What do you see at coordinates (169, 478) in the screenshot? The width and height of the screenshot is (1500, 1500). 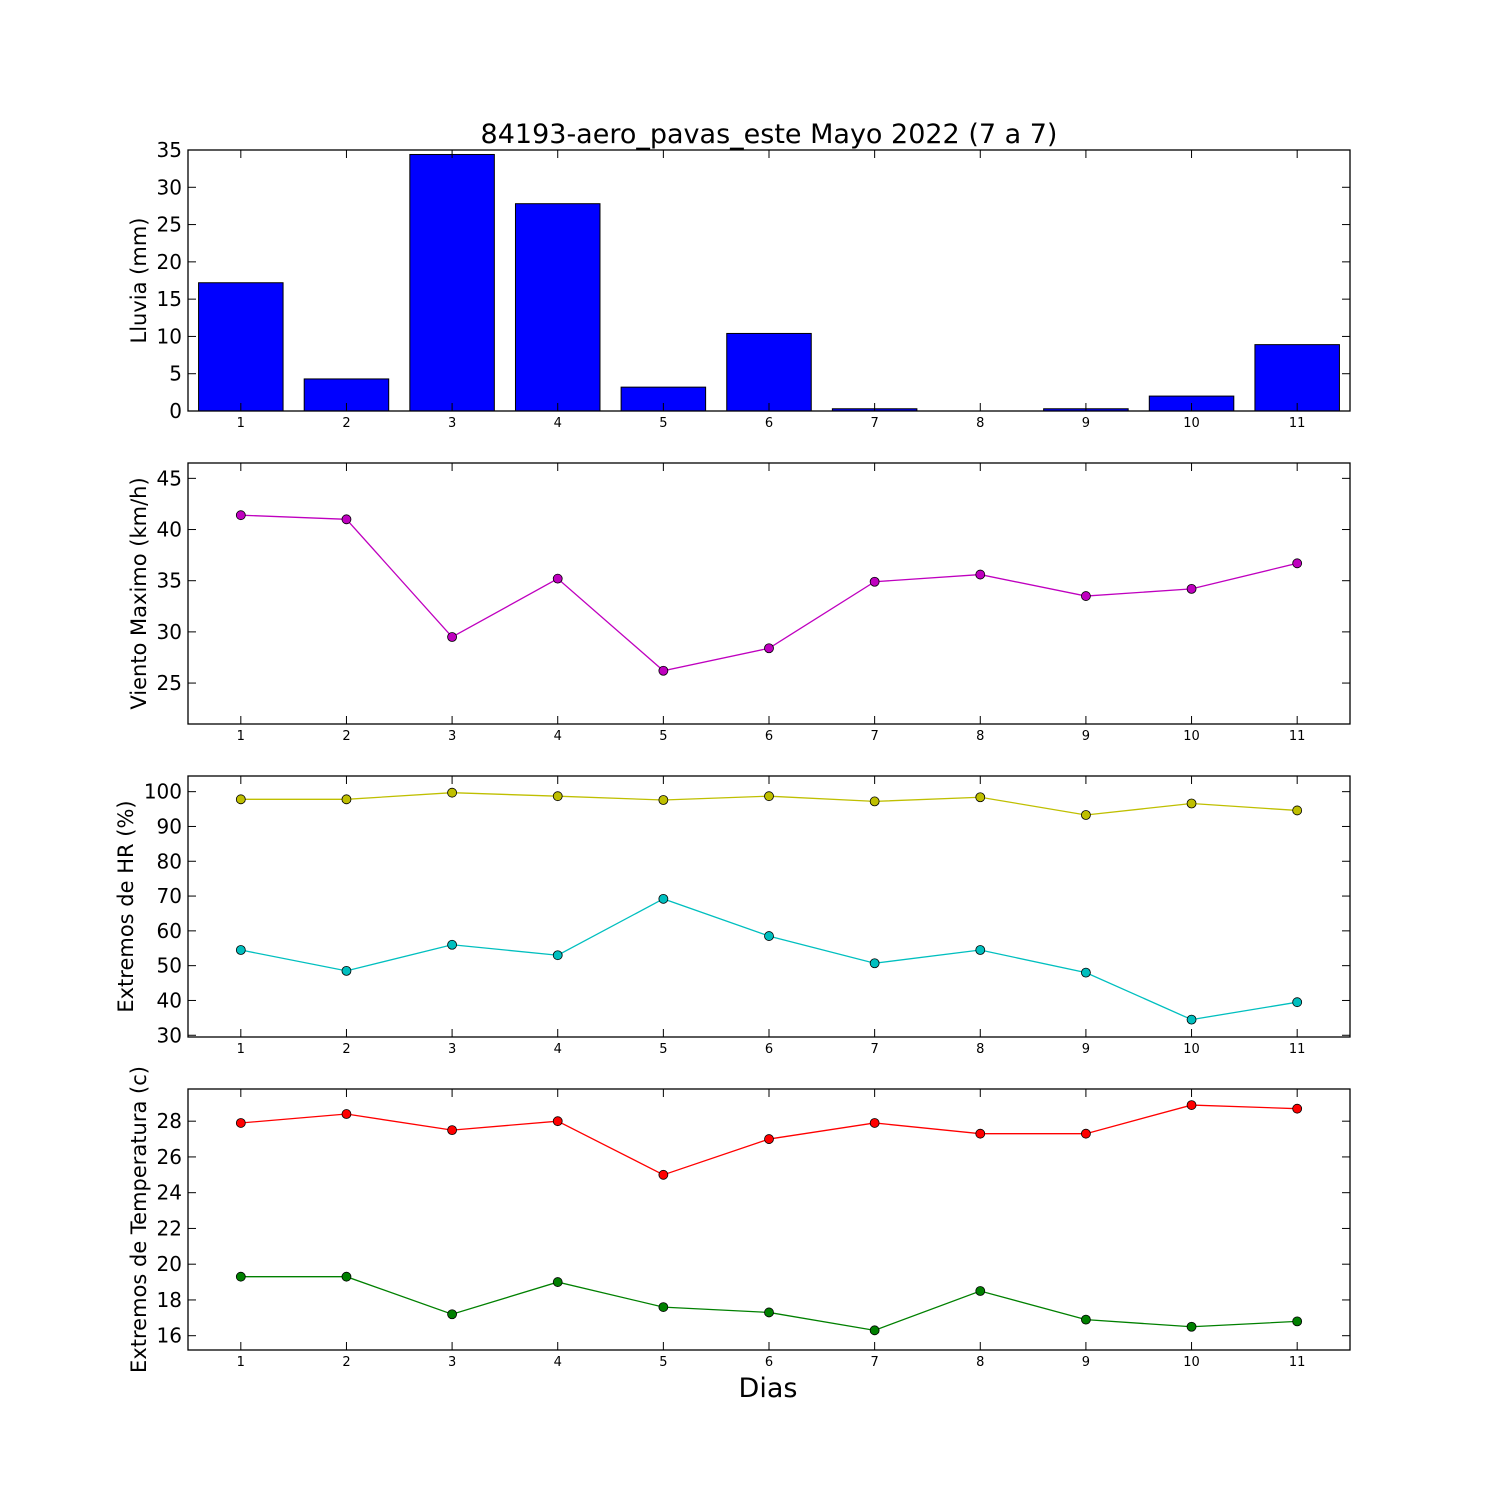 I see `y-tick-label: 45` at bounding box center [169, 478].